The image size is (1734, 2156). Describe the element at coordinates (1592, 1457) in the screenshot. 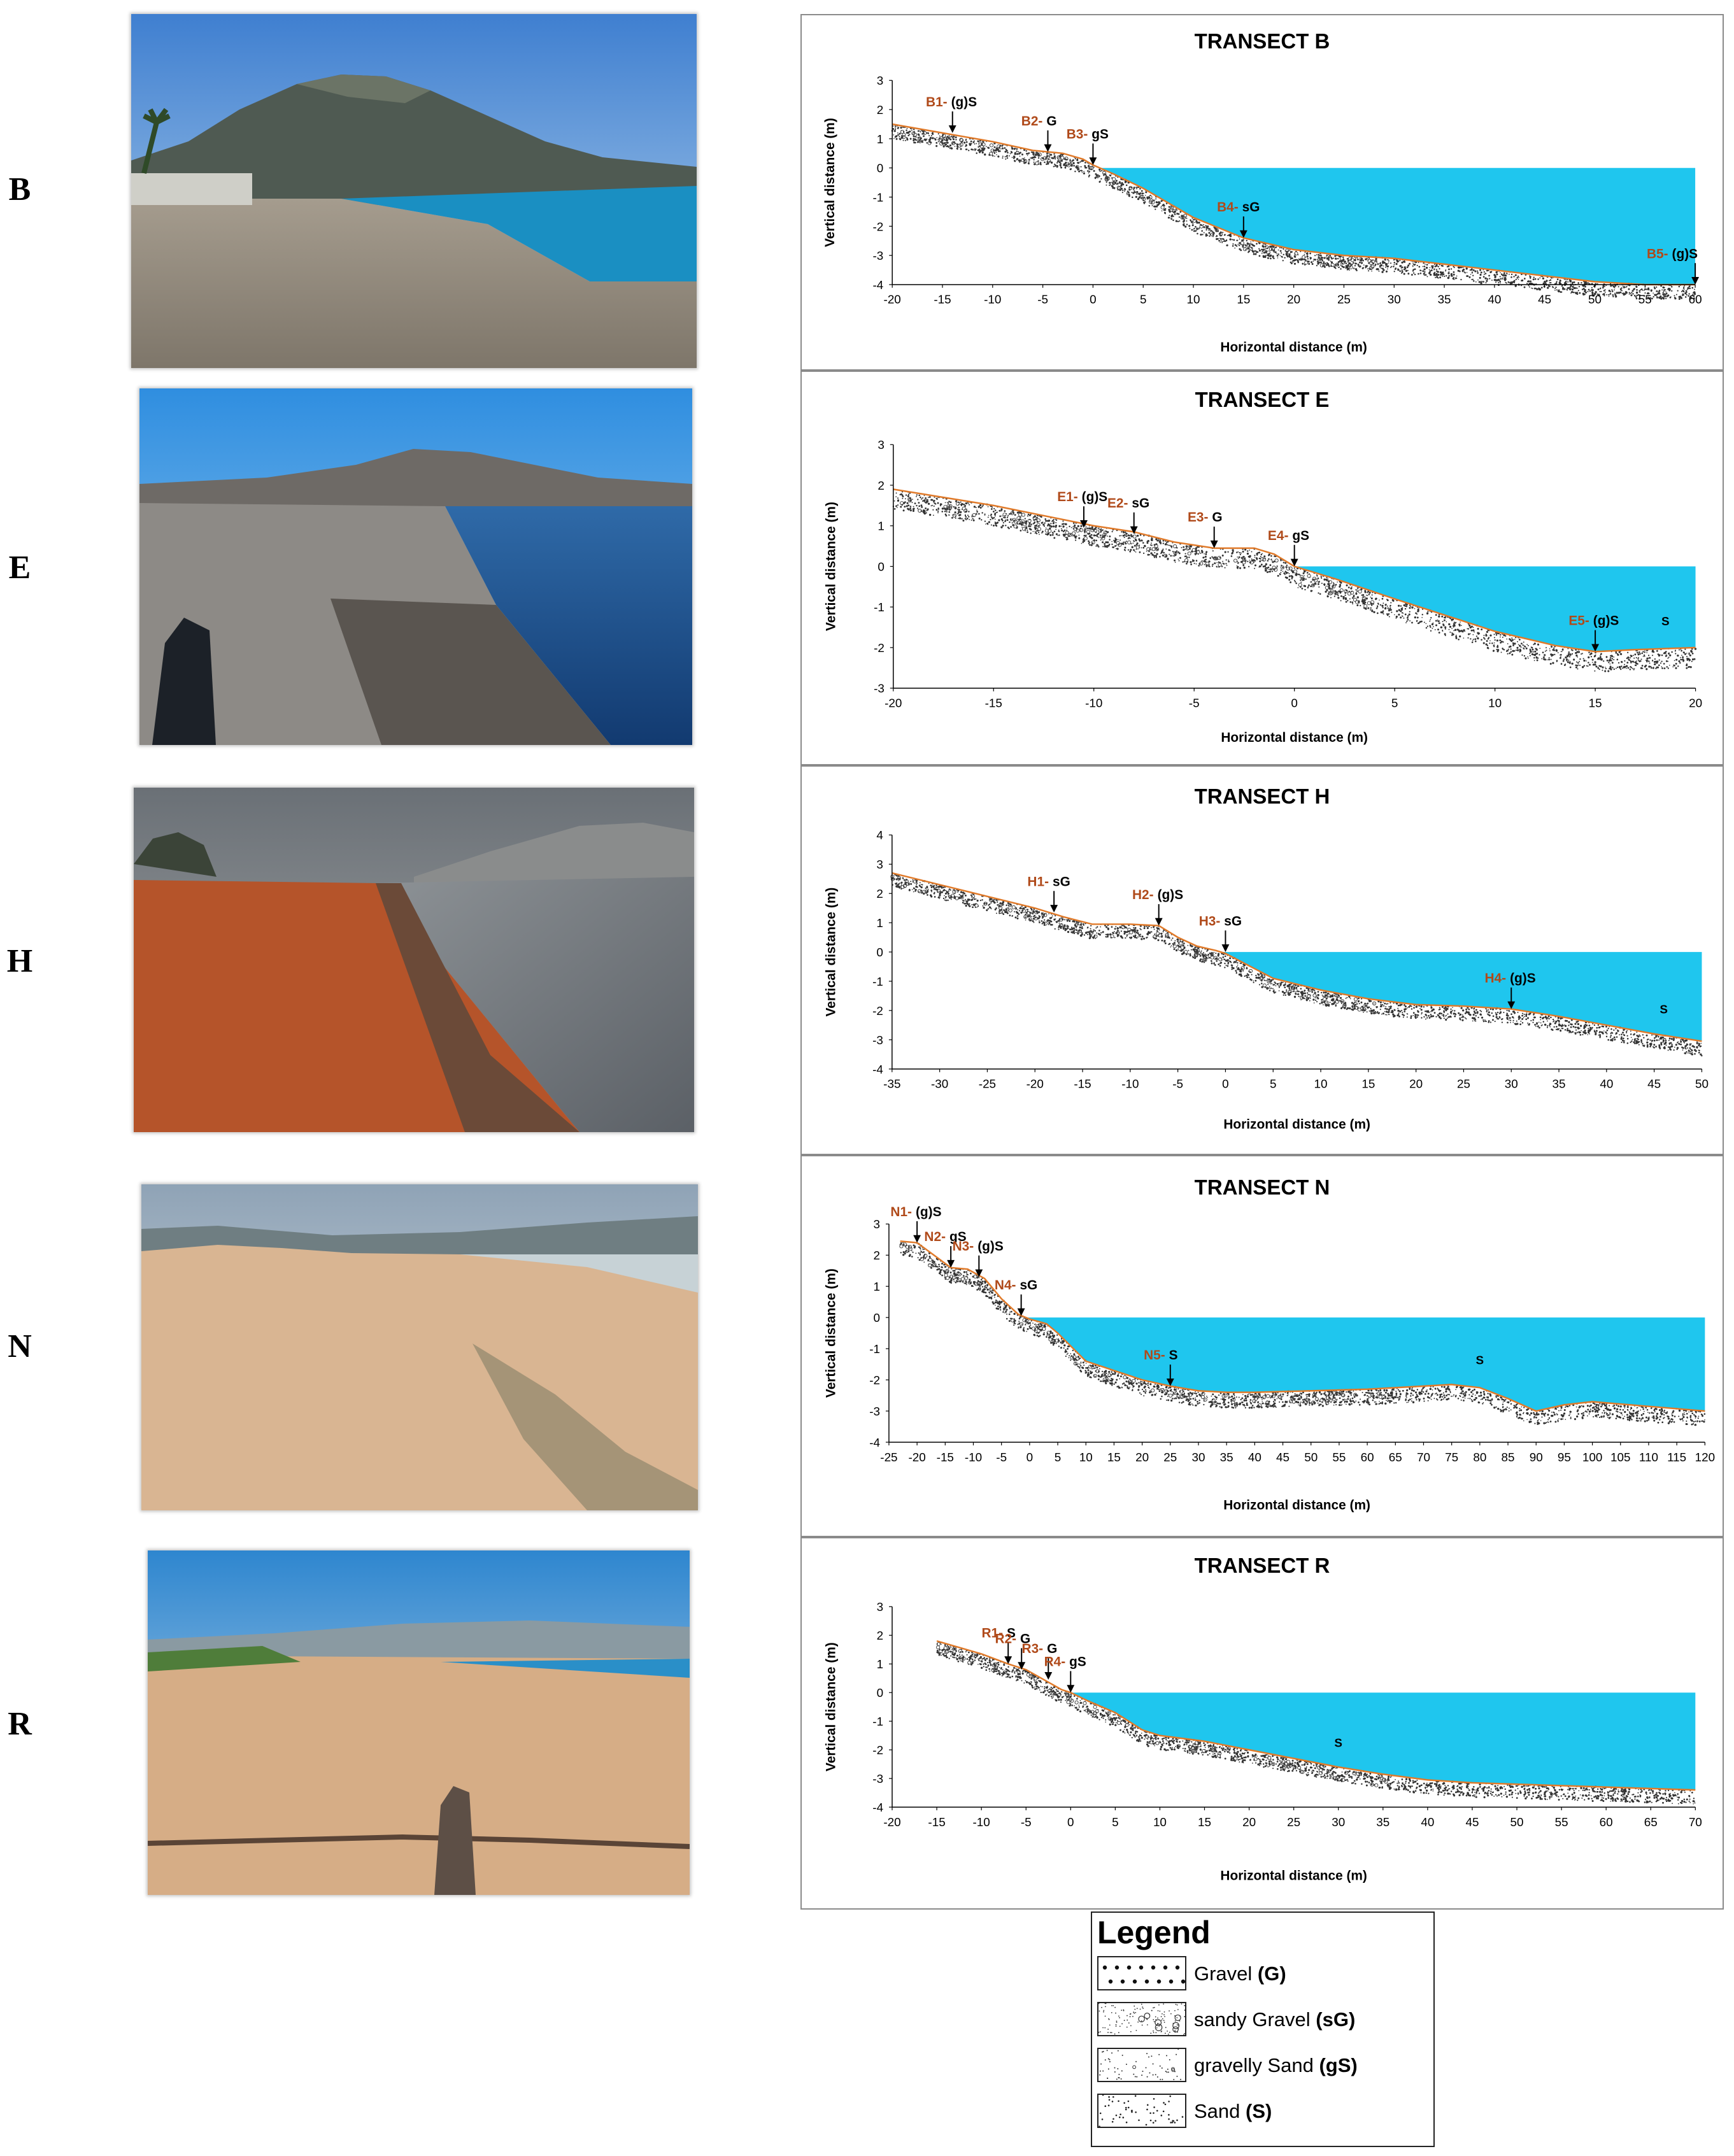

I see `x-tick-label: 100` at that location.